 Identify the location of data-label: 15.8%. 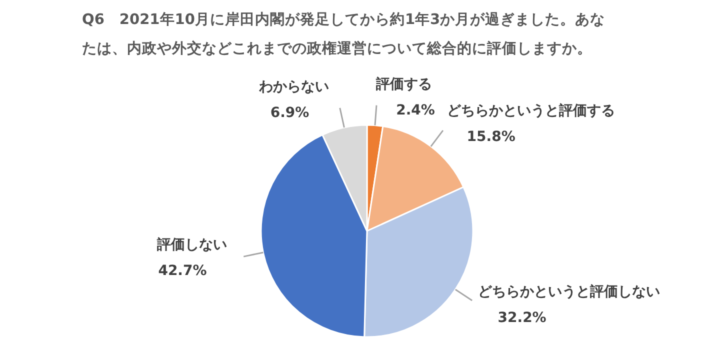
(491, 137).